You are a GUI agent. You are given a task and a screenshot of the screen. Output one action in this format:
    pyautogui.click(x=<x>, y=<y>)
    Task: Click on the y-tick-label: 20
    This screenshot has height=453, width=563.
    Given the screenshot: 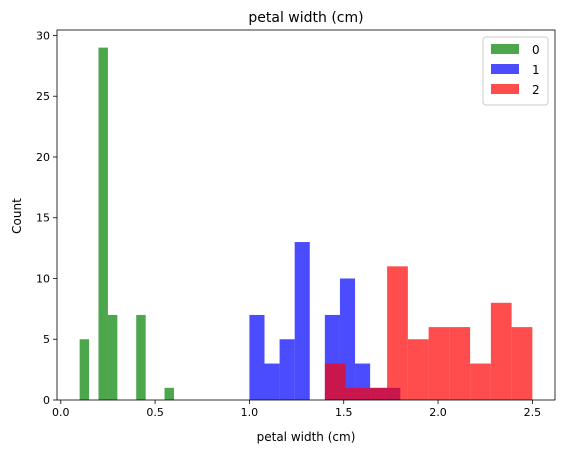 What is the action you would take?
    pyautogui.click(x=43, y=157)
    